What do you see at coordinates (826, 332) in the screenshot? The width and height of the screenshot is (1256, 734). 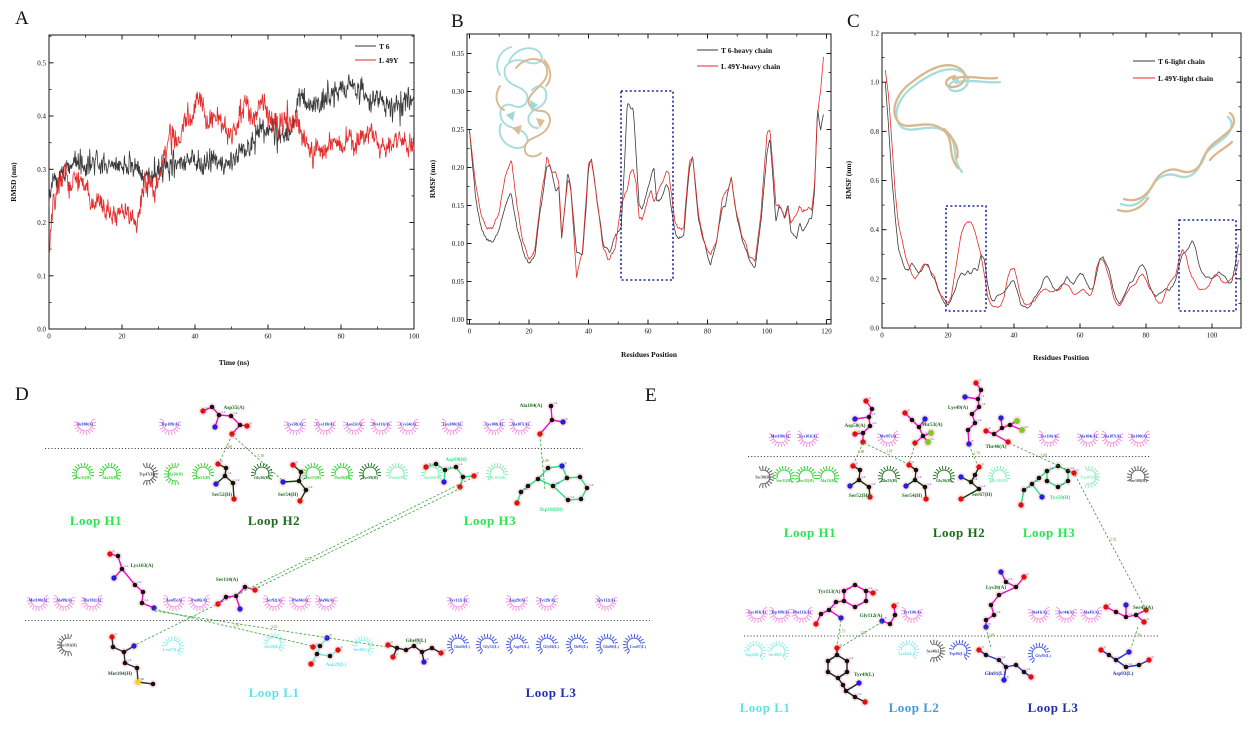 I see `svg-text: 120` at bounding box center [826, 332].